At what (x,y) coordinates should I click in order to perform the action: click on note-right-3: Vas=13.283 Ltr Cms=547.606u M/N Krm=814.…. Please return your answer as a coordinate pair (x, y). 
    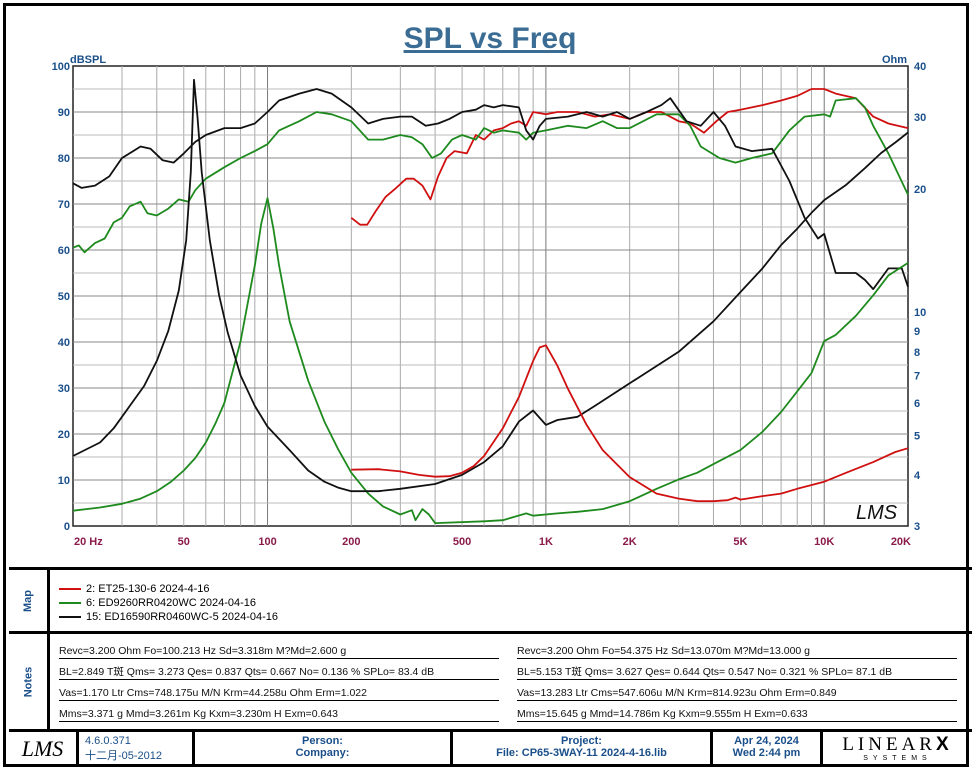
    Looking at the image, I should click on (737, 694).